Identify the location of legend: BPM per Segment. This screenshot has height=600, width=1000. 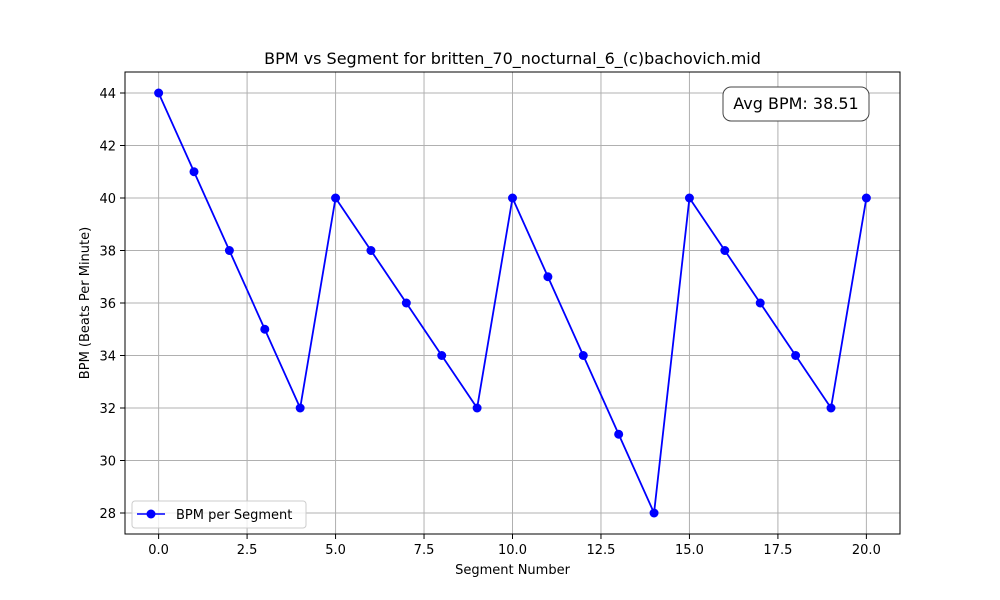
(219, 514).